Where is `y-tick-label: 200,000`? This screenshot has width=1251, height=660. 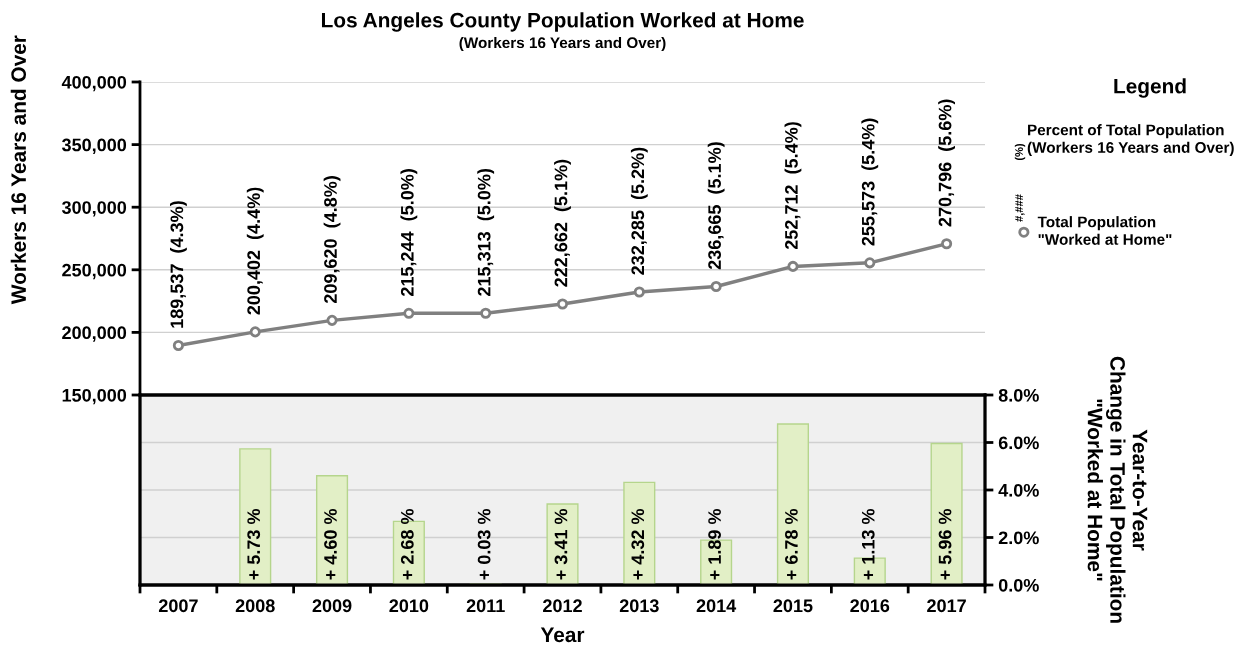 y-tick-label: 200,000 is located at coordinates (94, 334).